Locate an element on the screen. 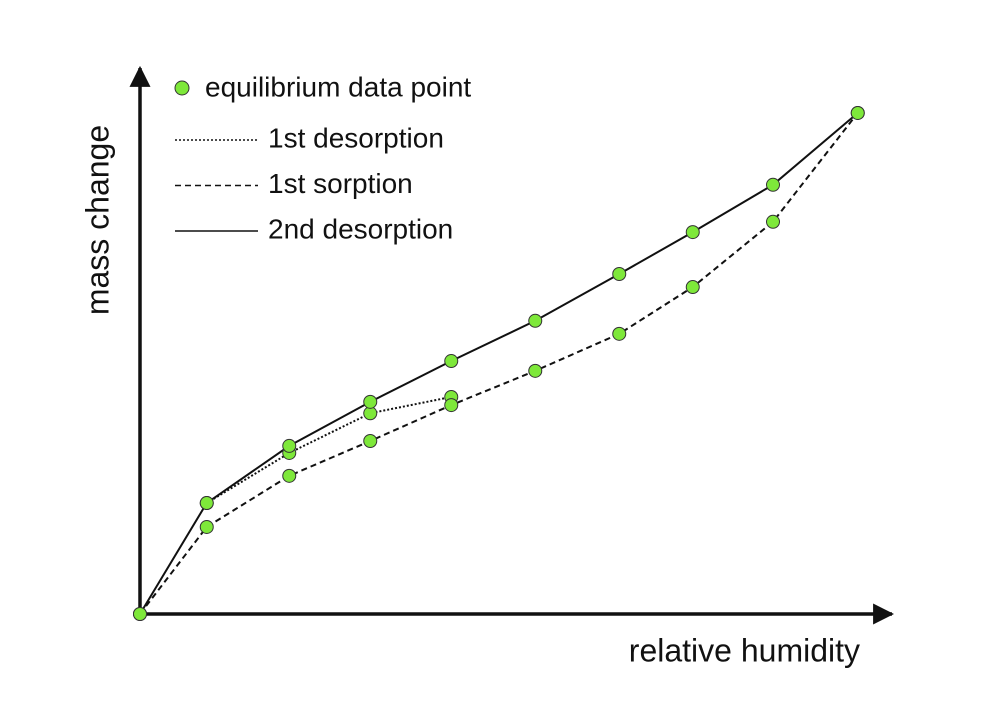 This screenshot has height=719, width=991. legend-marker-label: equilibrium data point is located at coordinates (338, 86).